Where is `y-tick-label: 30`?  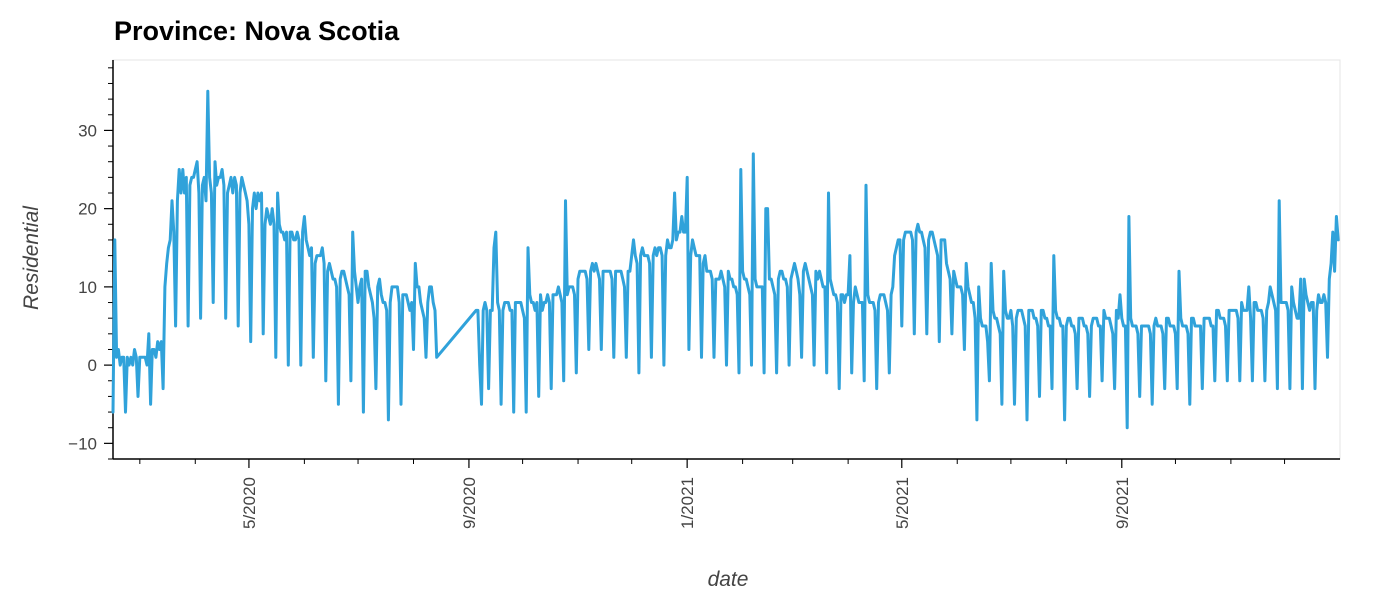 y-tick-label: 30 is located at coordinates (87, 130).